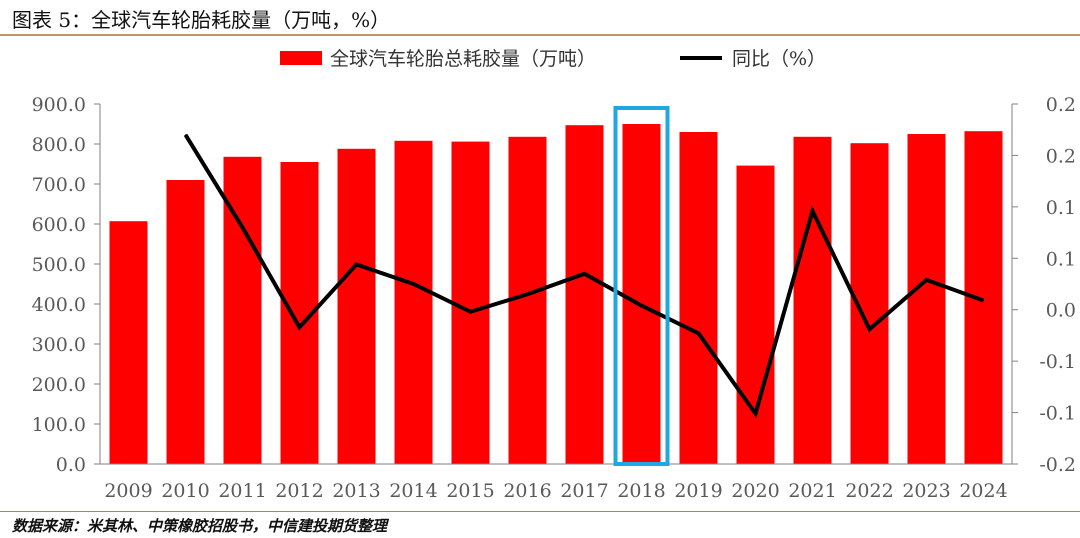 This screenshot has height=538, width=1080. I want to click on highlight-rect, so click(641, 286).